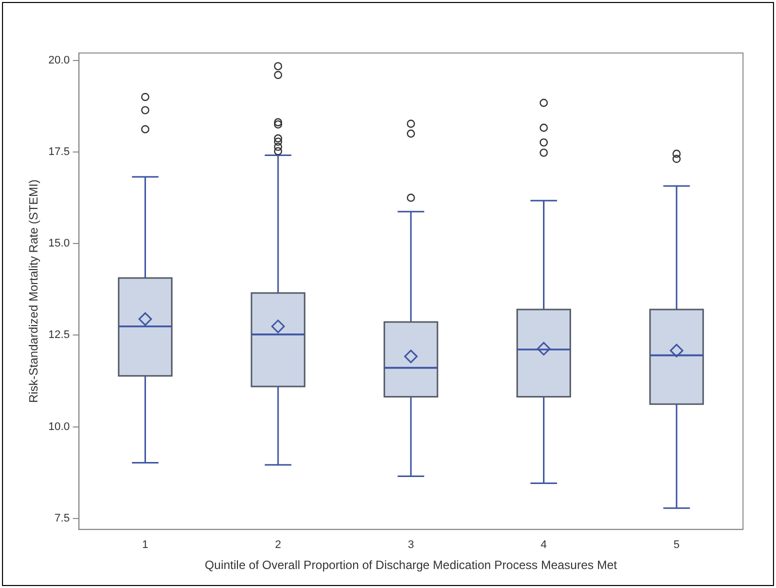  Describe the element at coordinates (411, 565) in the screenshot. I see `x-axis-title: Quintile of Overall Proportion of Discharge Medication Process Measures Met` at that location.